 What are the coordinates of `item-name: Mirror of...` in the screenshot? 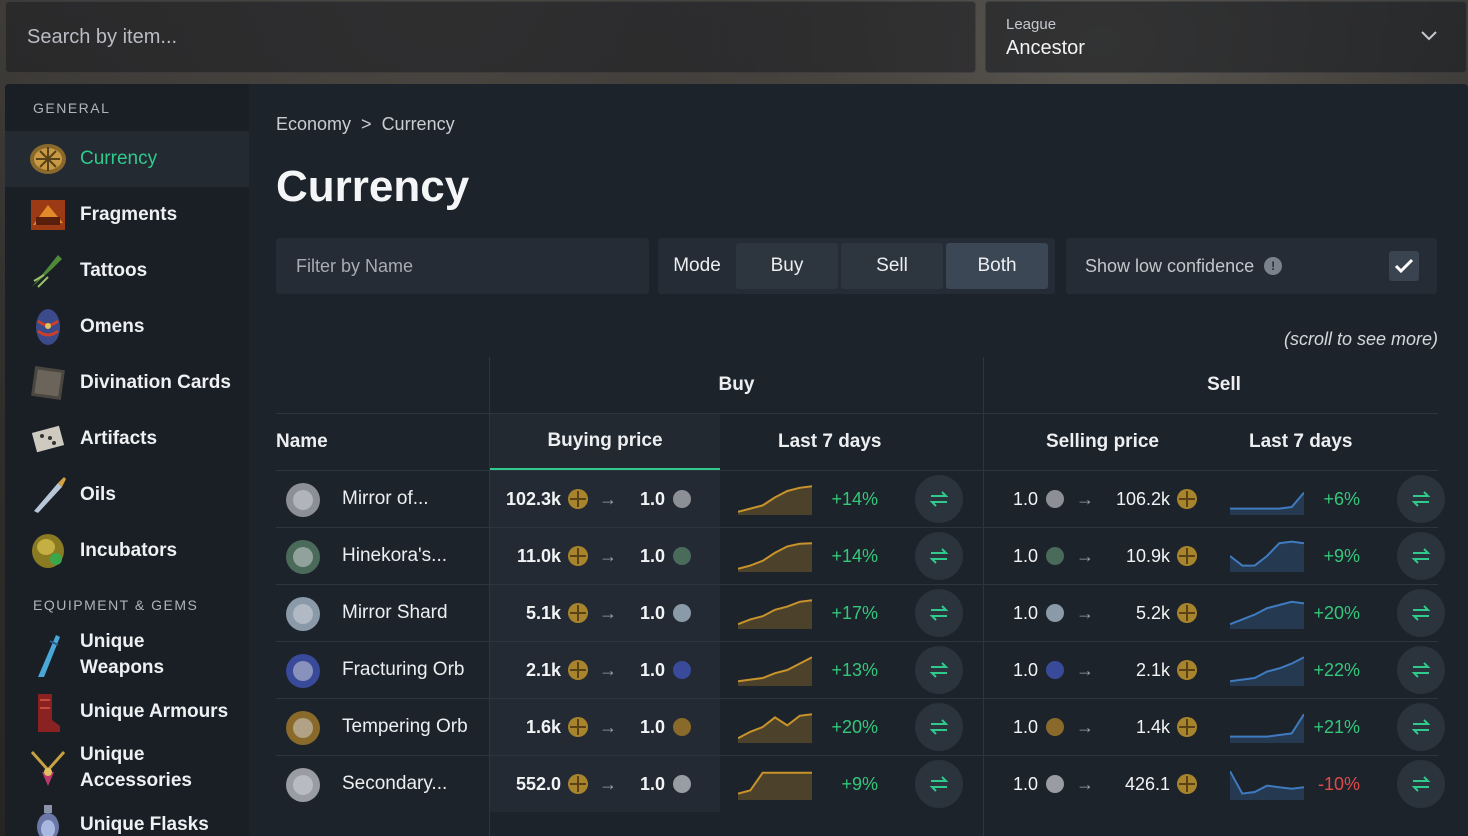 It's located at (385, 498).